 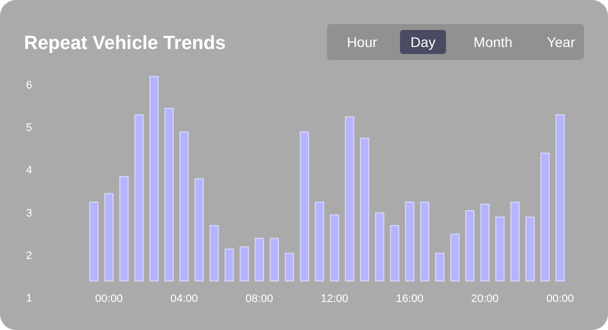 What do you see at coordinates (410, 298) in the screenshot?
I see `x-tick-label: 16:00` at bounding box center [410, 298].